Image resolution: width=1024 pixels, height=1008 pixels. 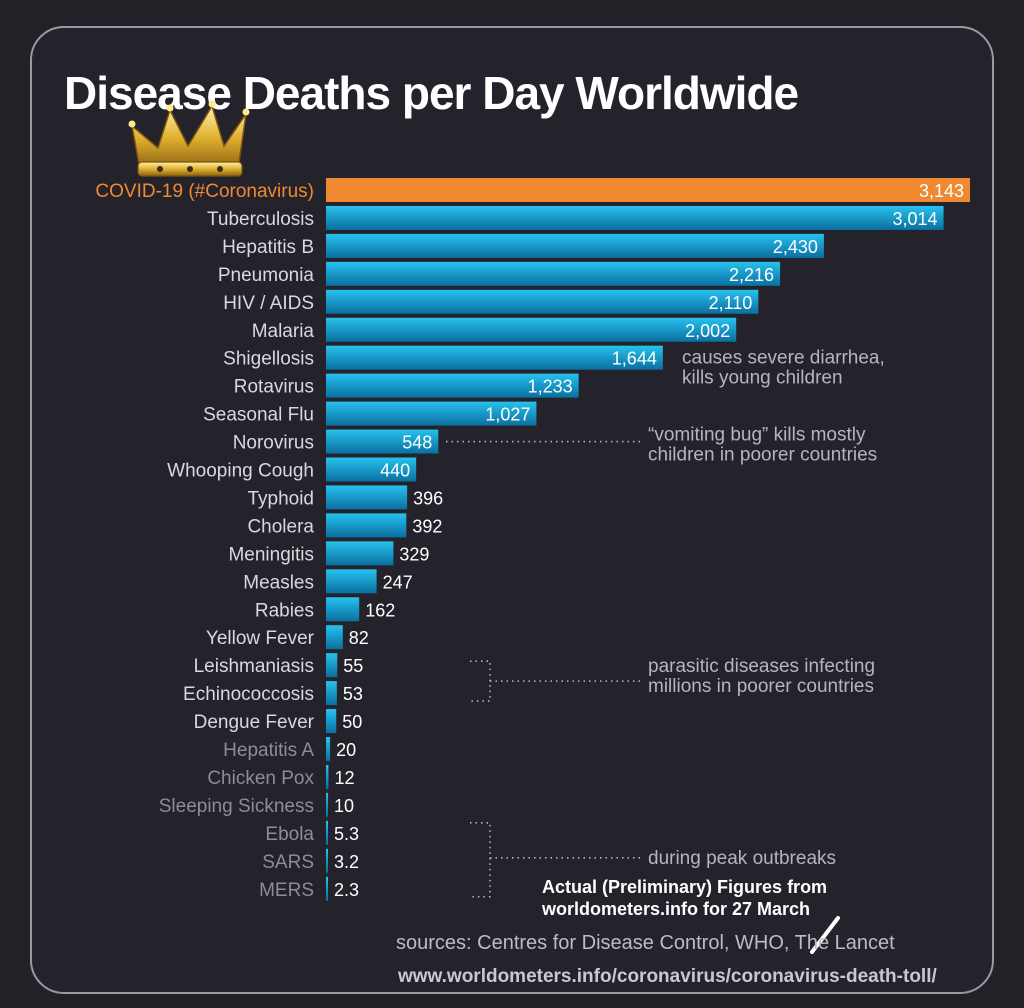 What do you see at coordinates (762, 378) in the screenshot?
I see `annotation-shigellosis: kills young children` at bounding box center [762, 378].